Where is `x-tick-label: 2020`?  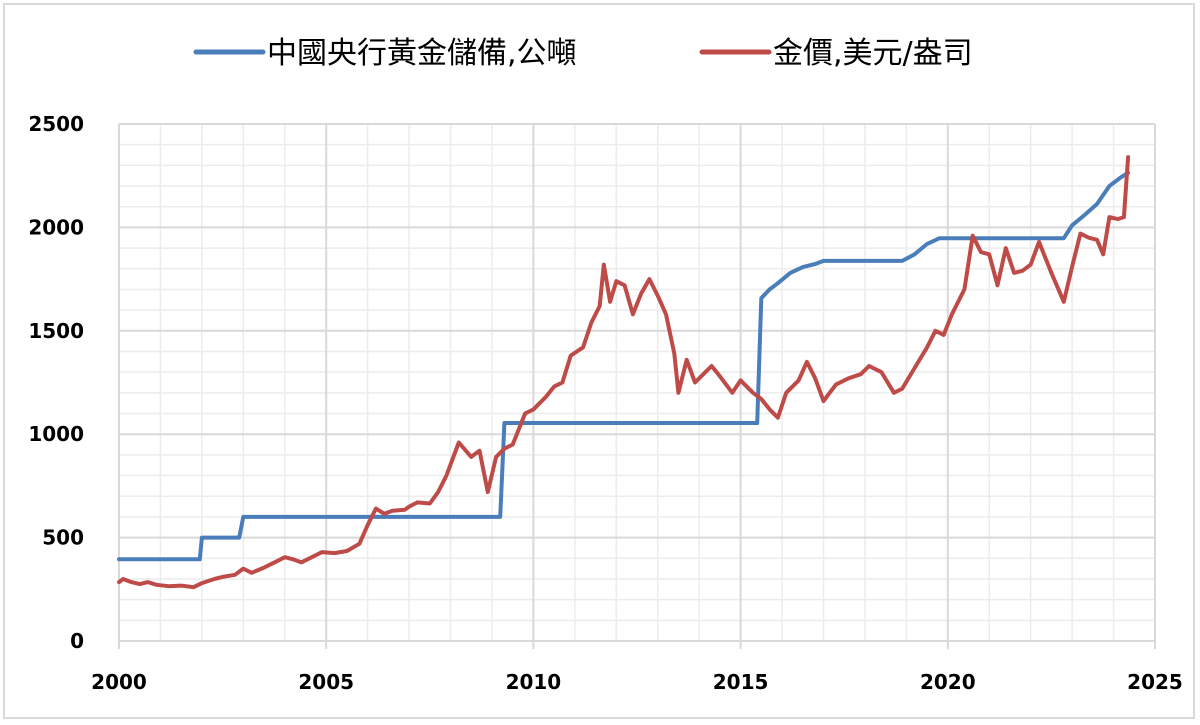 x-tick-label: 2020 is located at coordinates (948, 682).